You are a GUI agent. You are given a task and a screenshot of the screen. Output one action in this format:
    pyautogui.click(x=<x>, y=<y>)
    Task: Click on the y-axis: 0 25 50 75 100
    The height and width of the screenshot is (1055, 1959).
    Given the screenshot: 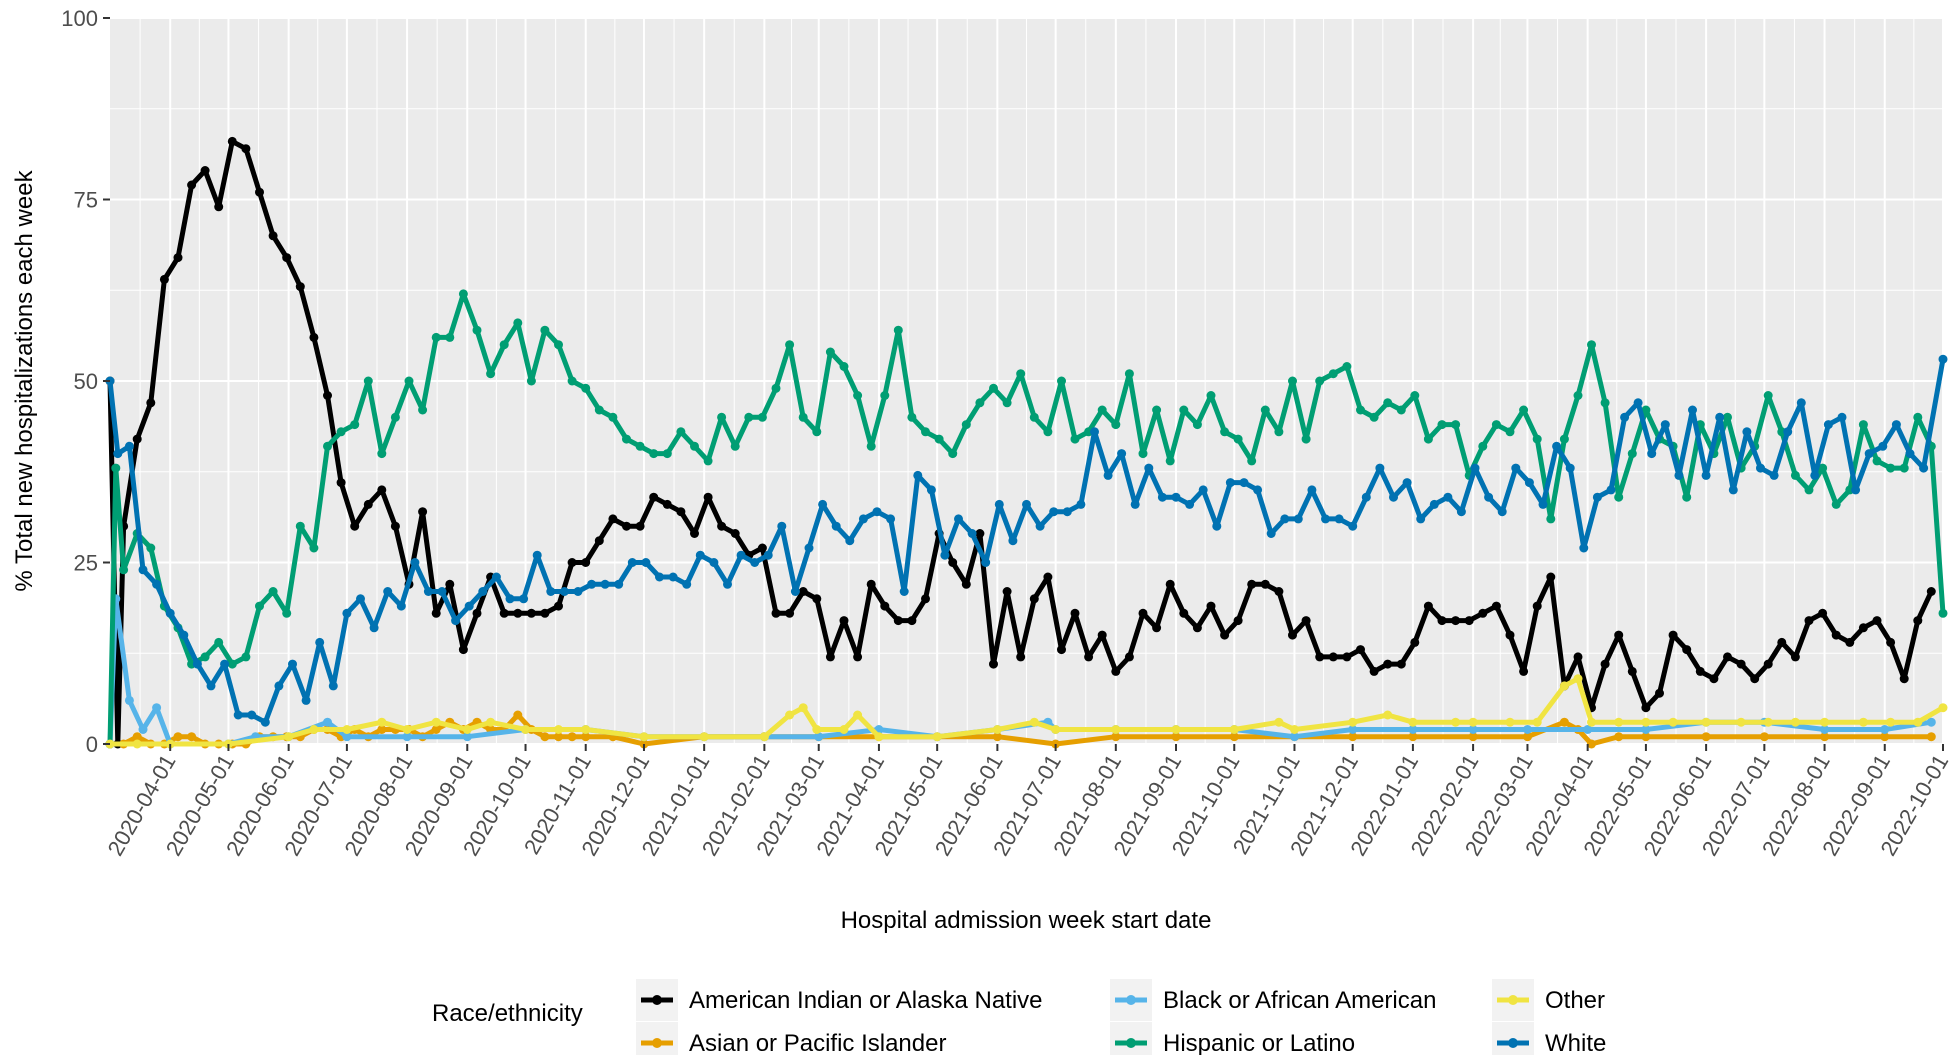 What is the action you would take?
    pyautogui.click(x=85, y=381)
    